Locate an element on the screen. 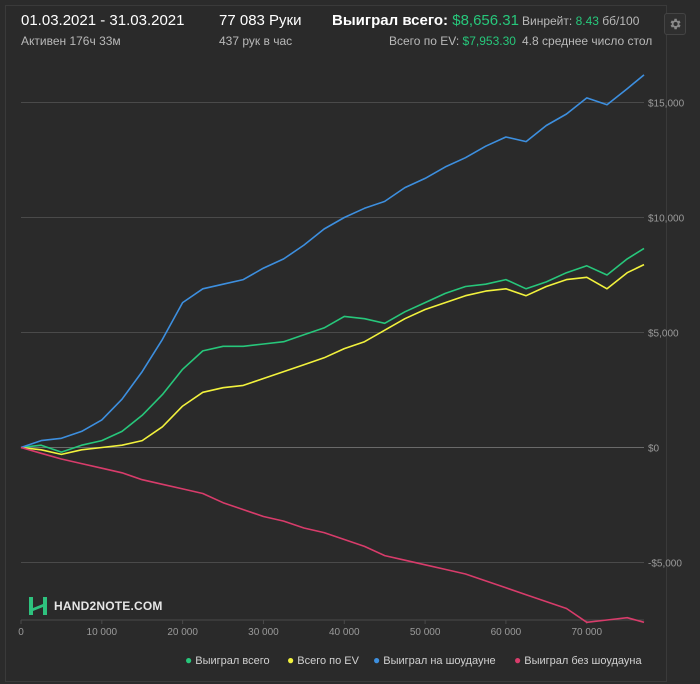  legend-item-showdown: ● Выиграл на шоудауне is located at coordinates (434, 660).